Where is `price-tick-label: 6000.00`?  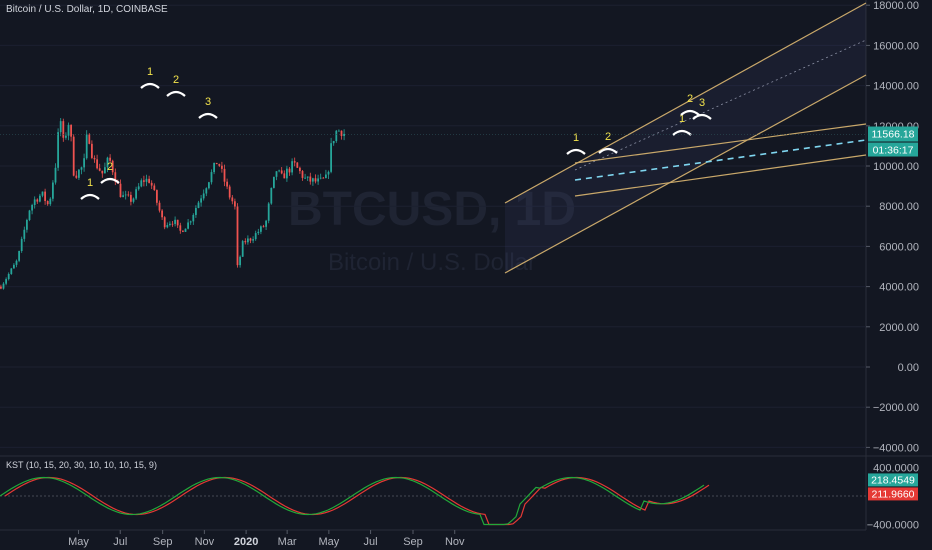
price-tick-label: 6000.00 is located at coordinates (899, 247).